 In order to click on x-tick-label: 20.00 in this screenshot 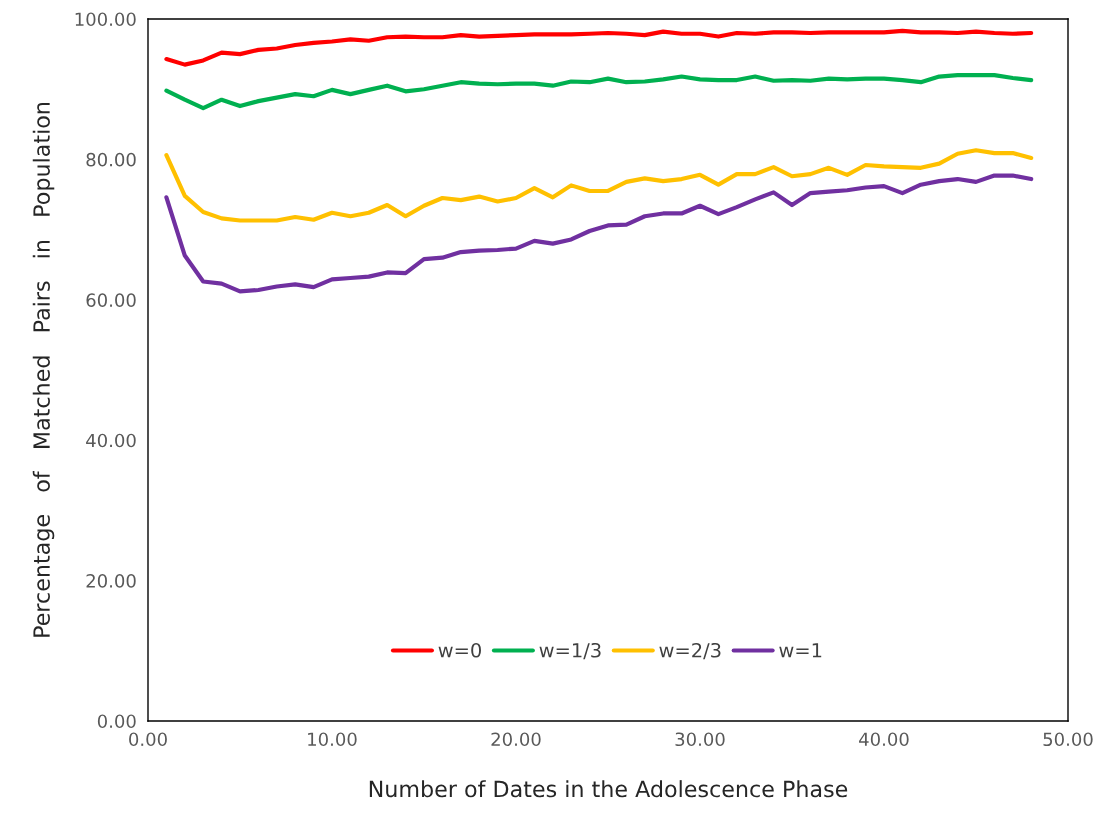, I will do `click(516, 739)`.